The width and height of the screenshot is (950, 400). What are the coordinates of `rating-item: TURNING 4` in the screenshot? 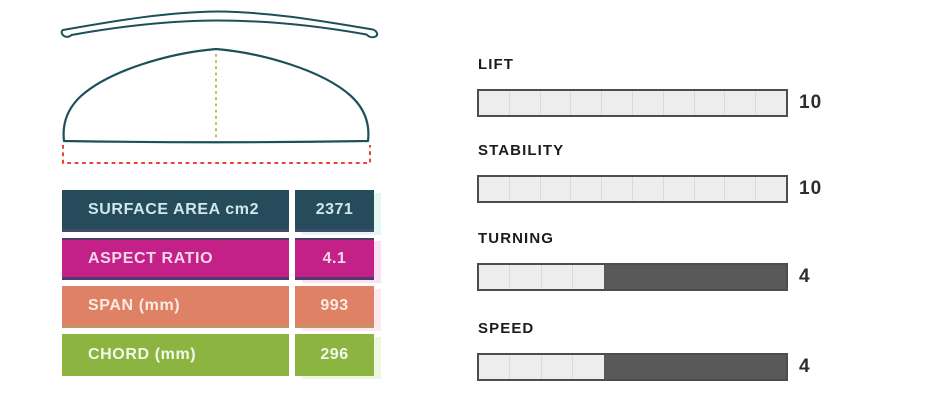 It's located at (667, 265).